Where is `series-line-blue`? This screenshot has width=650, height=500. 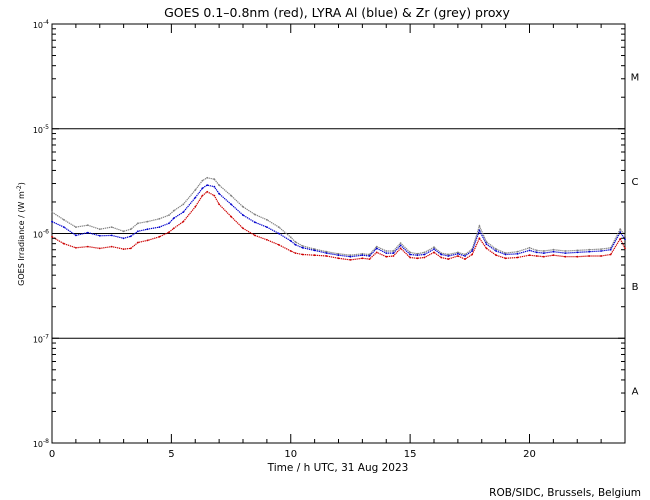
series-line-blue is located at coordinates (338, 221).